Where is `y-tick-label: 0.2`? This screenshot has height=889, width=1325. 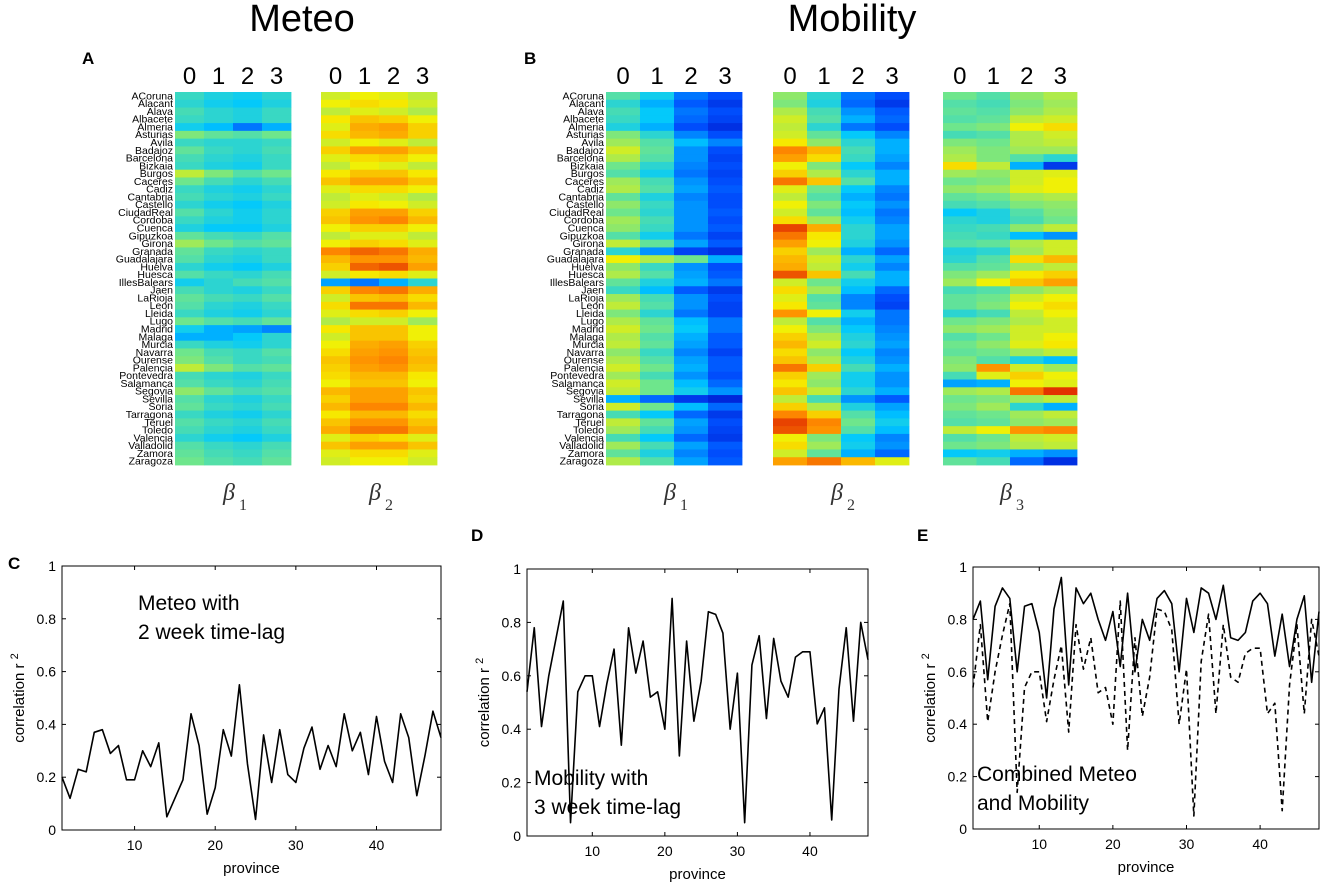
y-tick-label: 0.2 is located at coordinates (47, 777).